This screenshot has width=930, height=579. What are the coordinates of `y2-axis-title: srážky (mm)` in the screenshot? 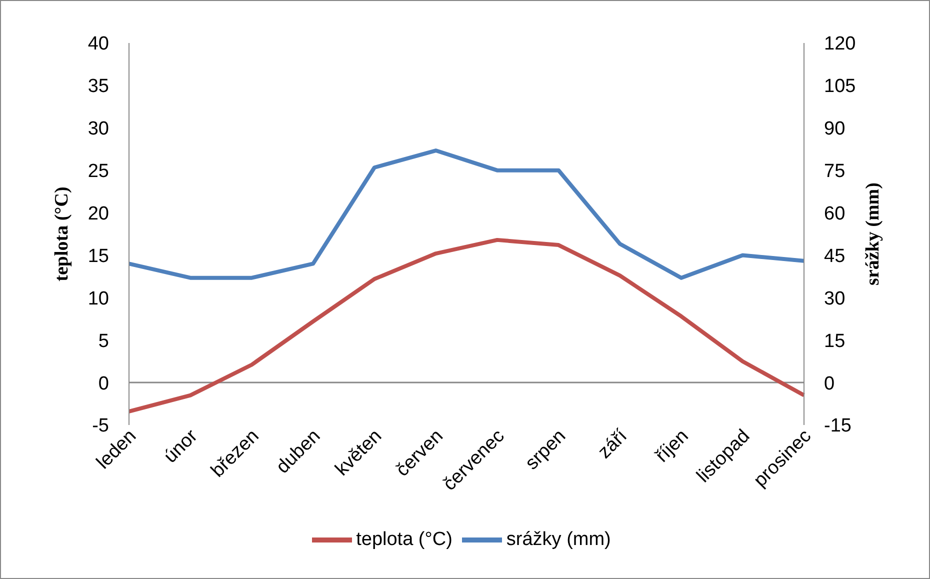 It's located at (873, 234).